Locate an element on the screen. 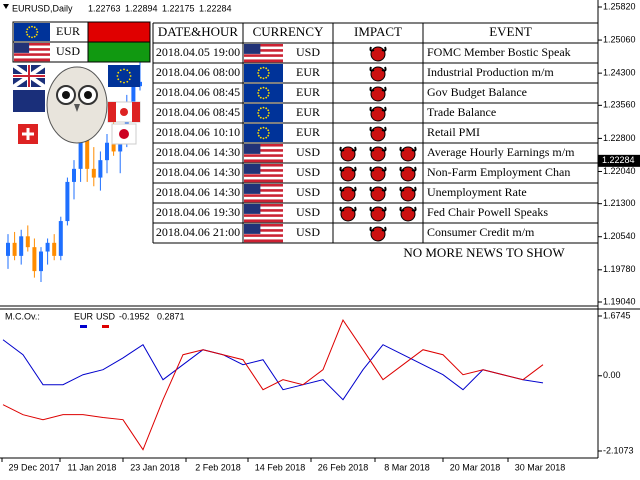  y-tick-label: 1.22800 is located at coordinates (619, 138).